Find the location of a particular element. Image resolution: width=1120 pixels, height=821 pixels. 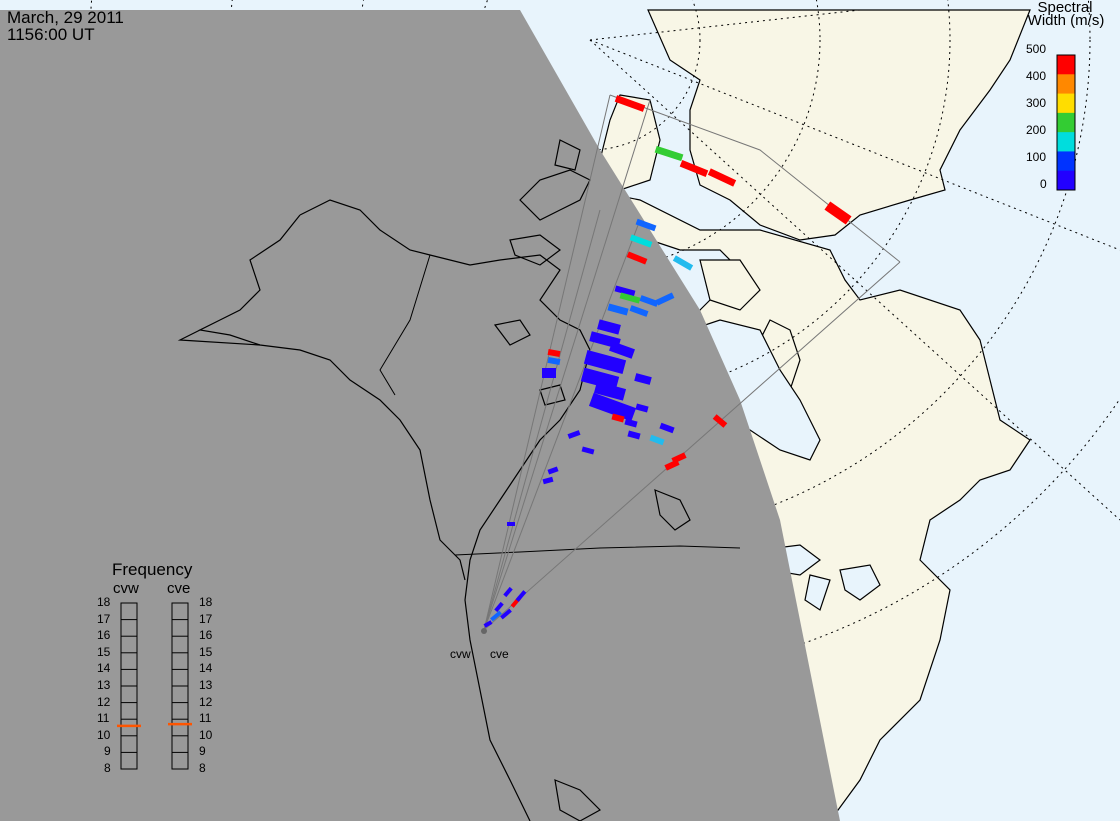

frequency-tick-right: 10 is located at coordinates (206, 734).